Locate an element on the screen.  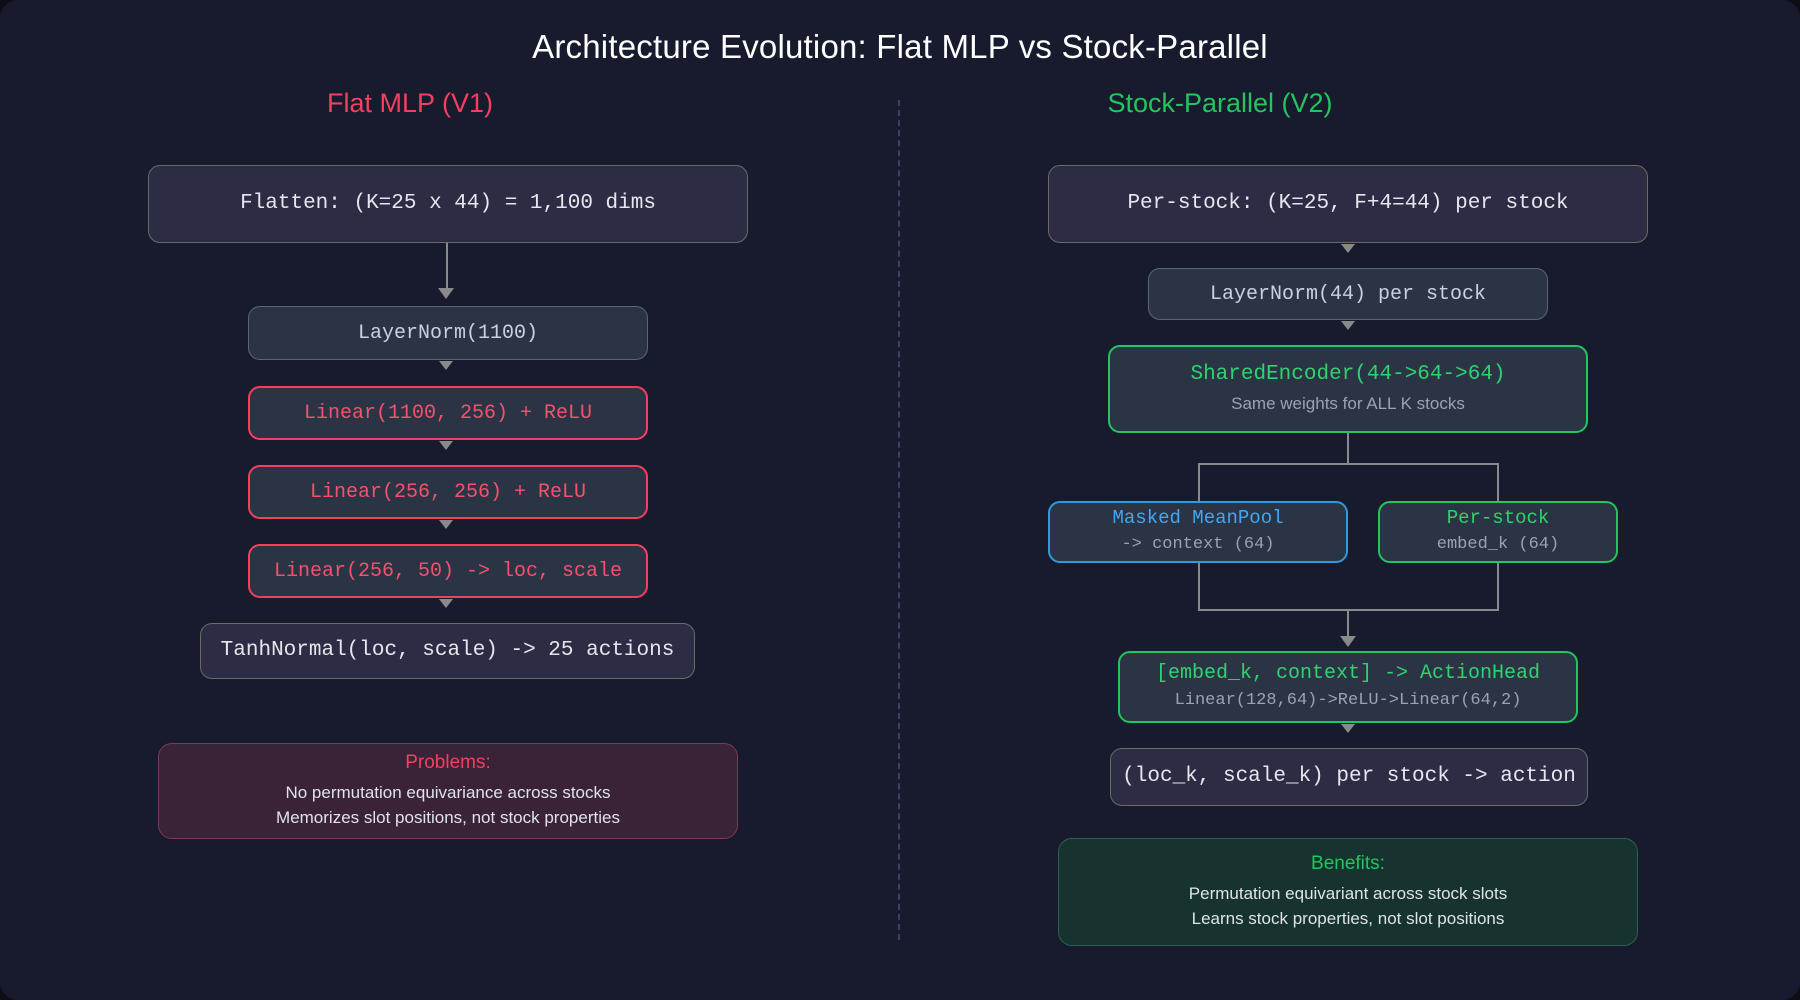
connector-encoder-to-pool is located at coordinates (1199, 483).